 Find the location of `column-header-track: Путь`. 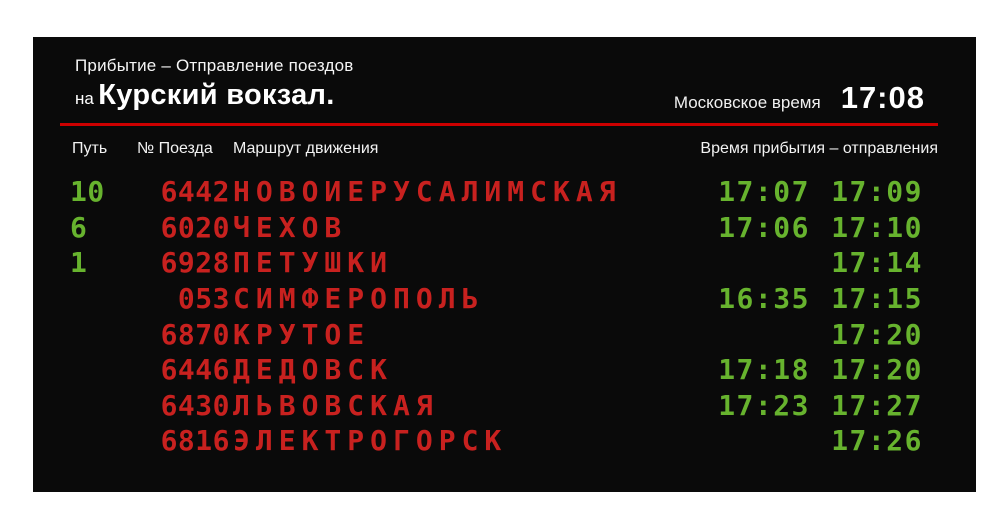

column-header-track: Путь is located at coordinates (90, 148).